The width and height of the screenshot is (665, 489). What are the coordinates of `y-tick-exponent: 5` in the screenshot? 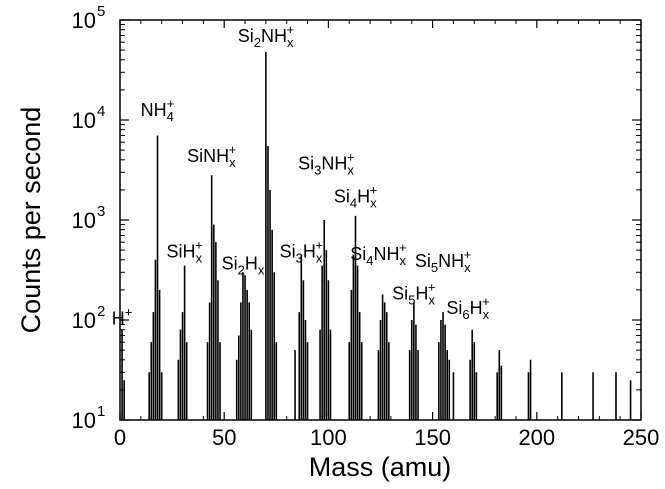 It's located at (101, 11).